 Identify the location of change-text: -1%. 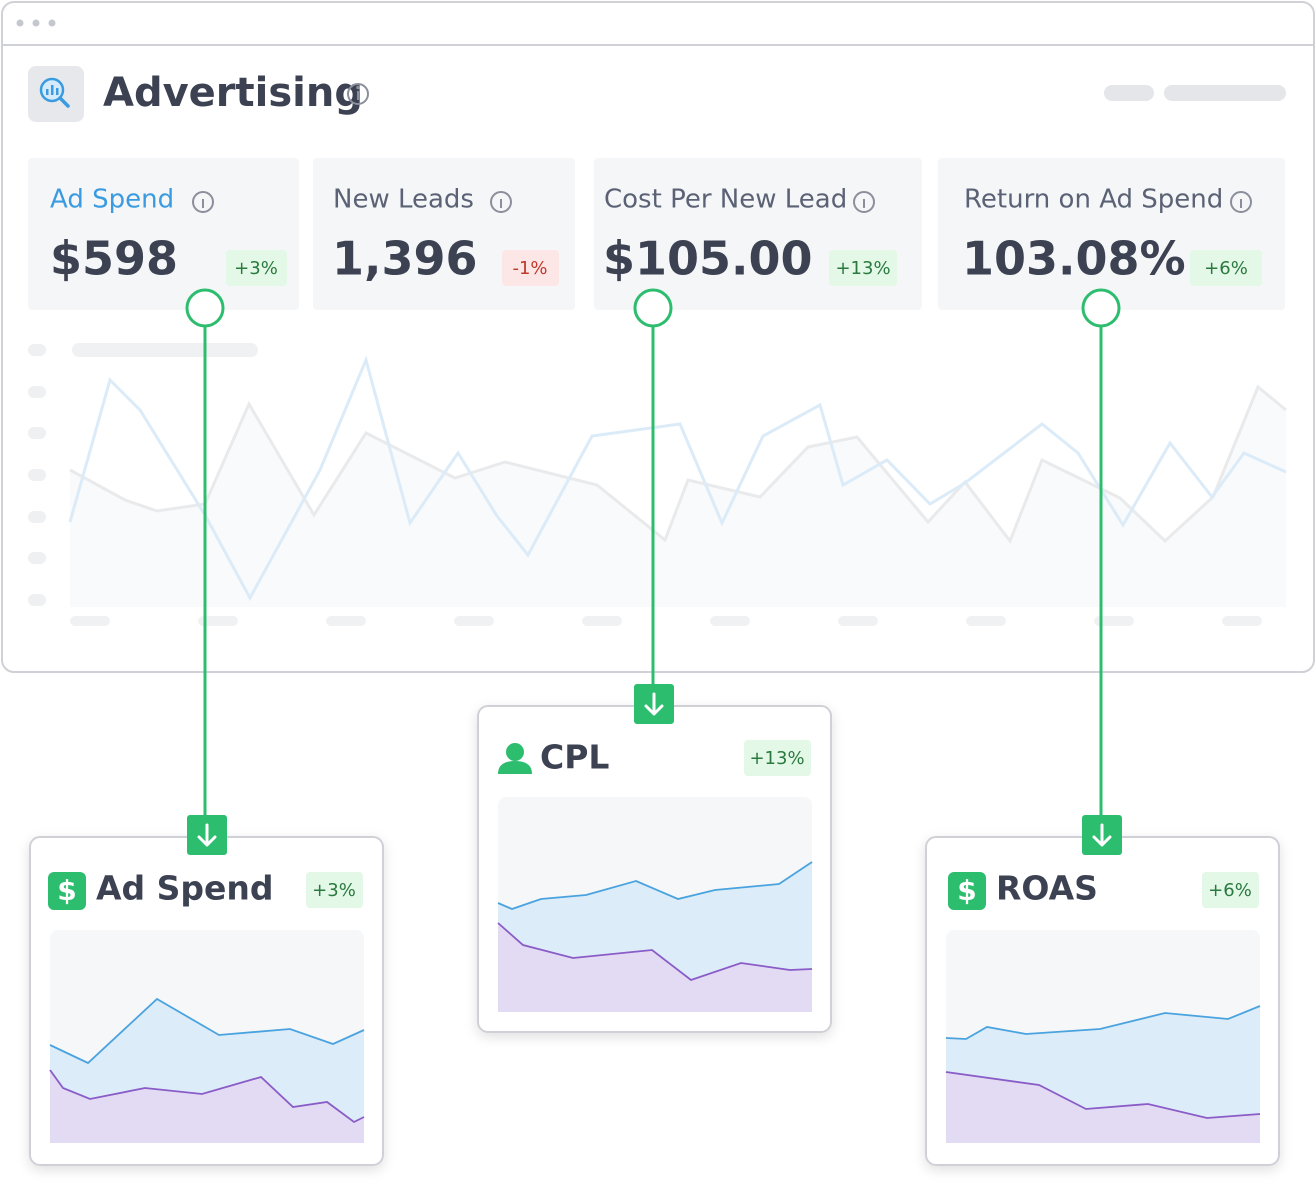
(529, 268).